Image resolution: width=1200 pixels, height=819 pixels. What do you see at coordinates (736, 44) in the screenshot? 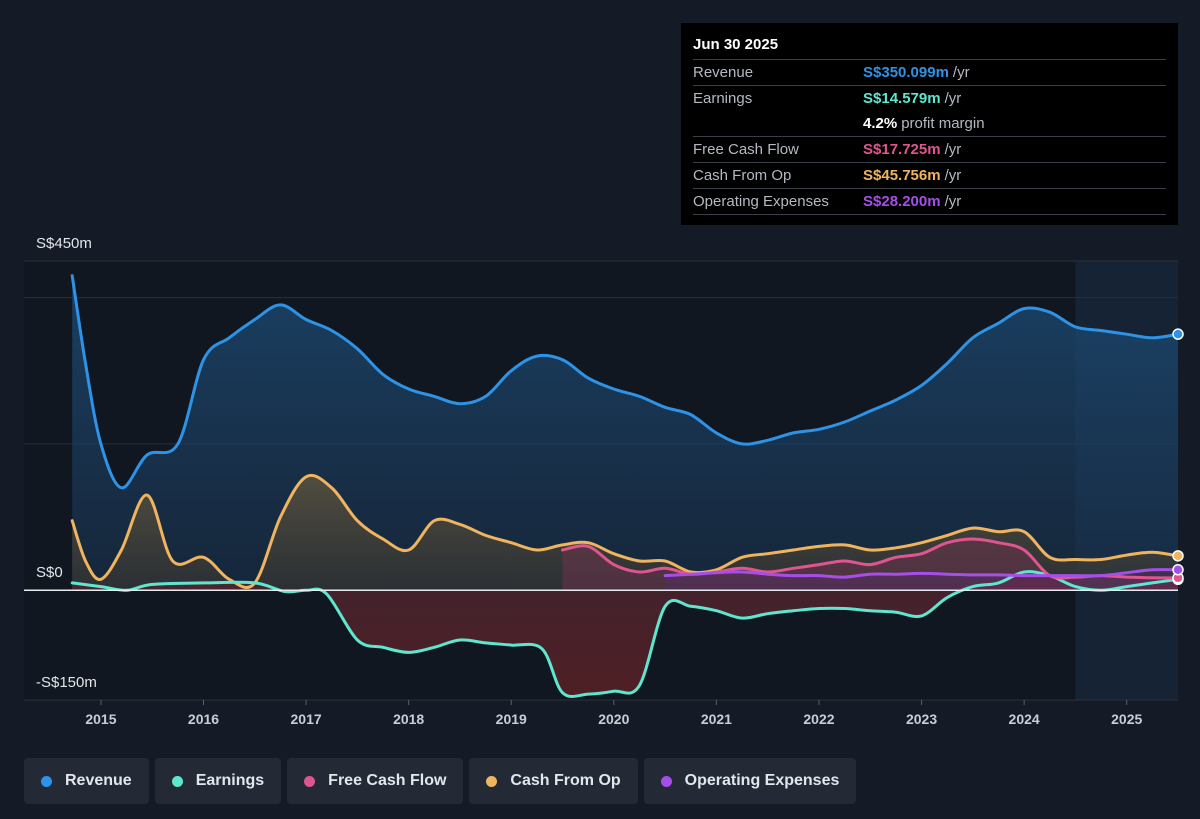
I see `tooltip-date: Jun 30 2025` at bounding box center [736, 44].